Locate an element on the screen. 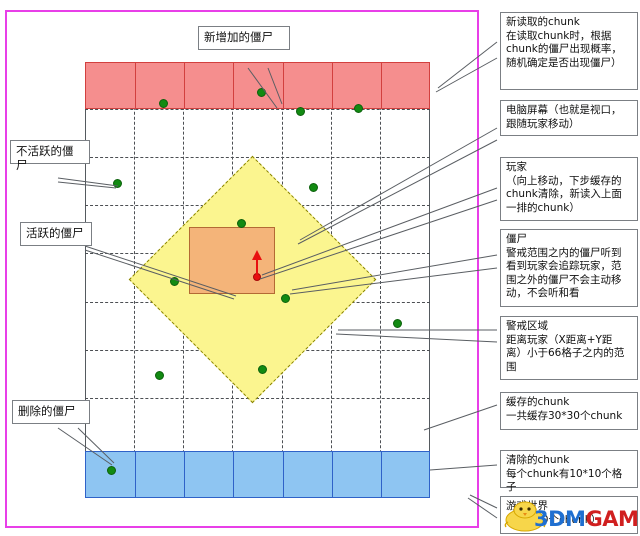 The image size is (640, 536). grid-line-v is located at coordinates (380, 280).